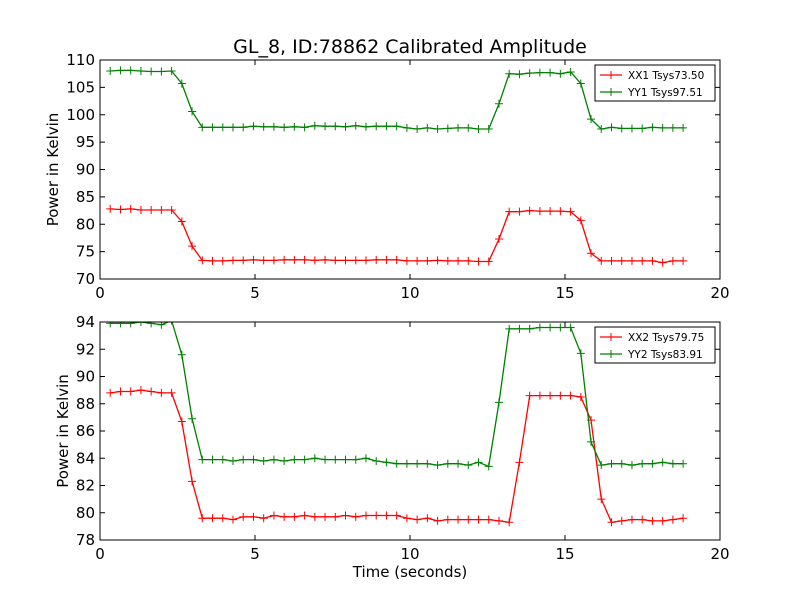 The height and width of the screenshot is (604, 800). What do you see at coordinates (655, 83) in the screenshot?
I see `legend: XX1 Tsys73.50 YY1 Tsys97.51` at bounding box center [655, 83].